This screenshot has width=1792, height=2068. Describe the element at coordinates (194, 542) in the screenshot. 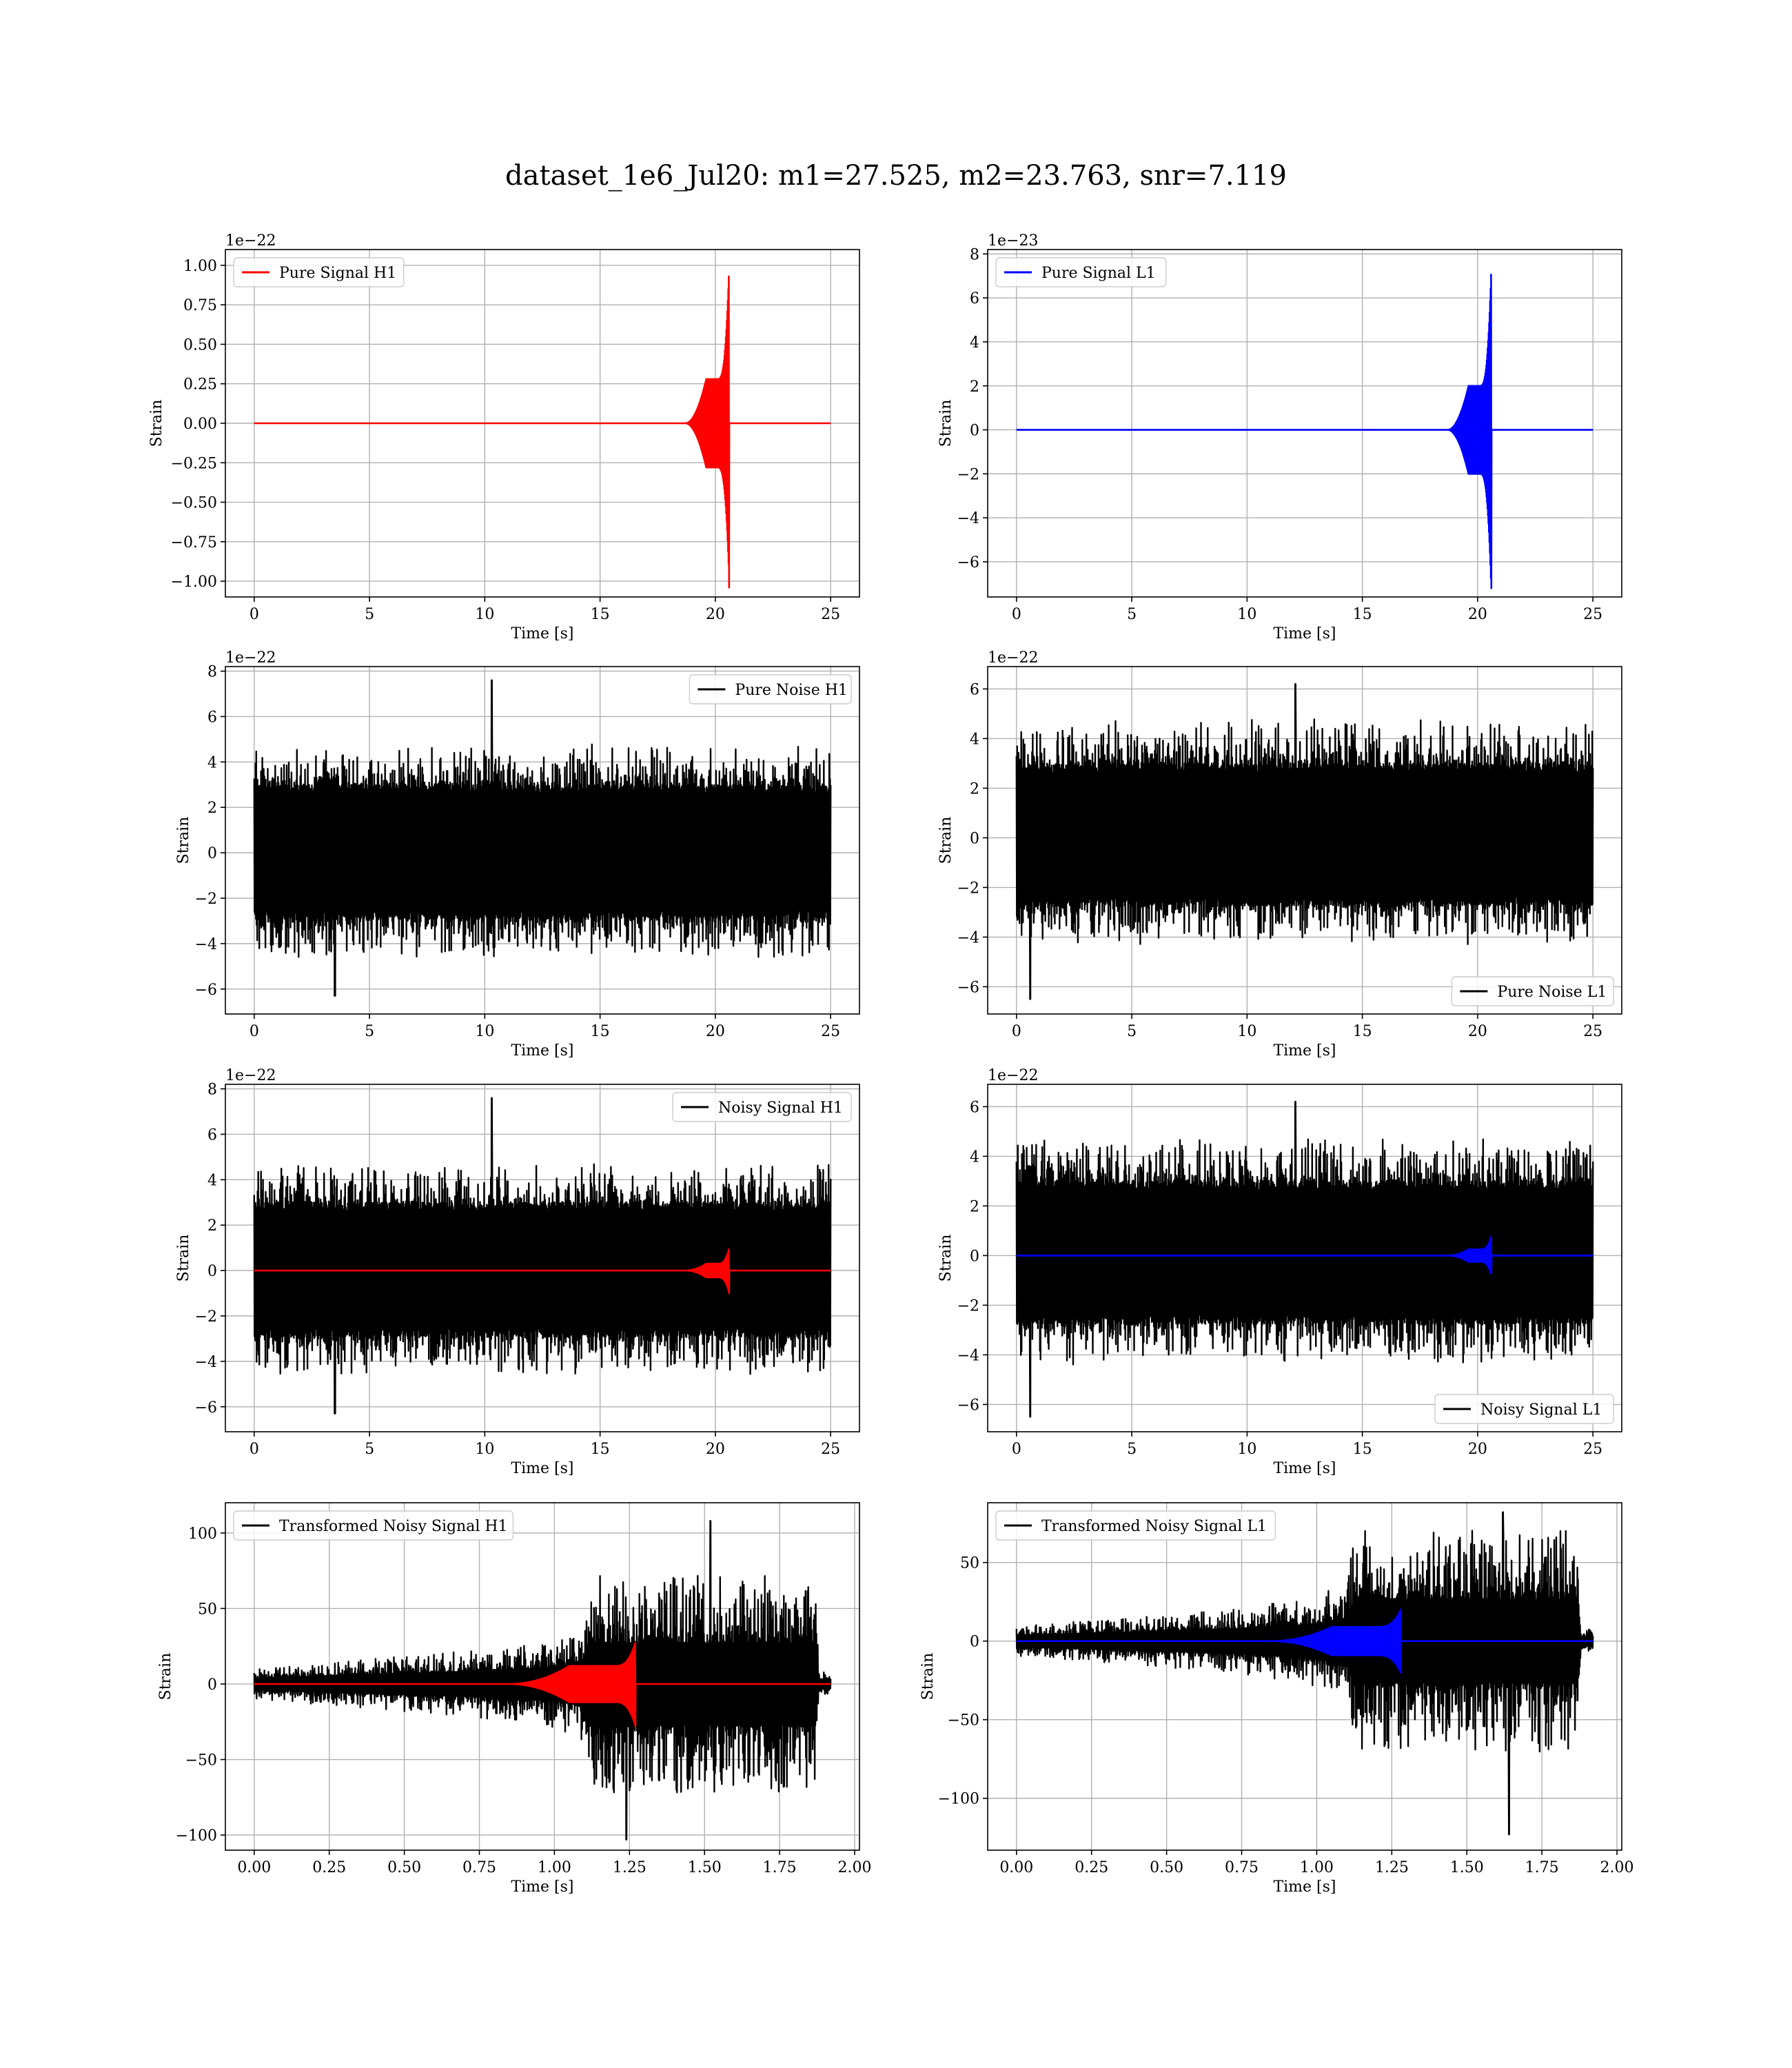

I see `y-tick-label: −0.75` at that location.